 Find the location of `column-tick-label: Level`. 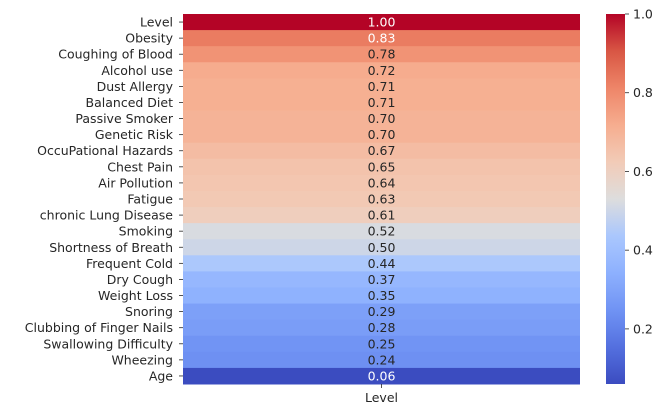

column-tick-label: Level is located at coordinates (381, 397).